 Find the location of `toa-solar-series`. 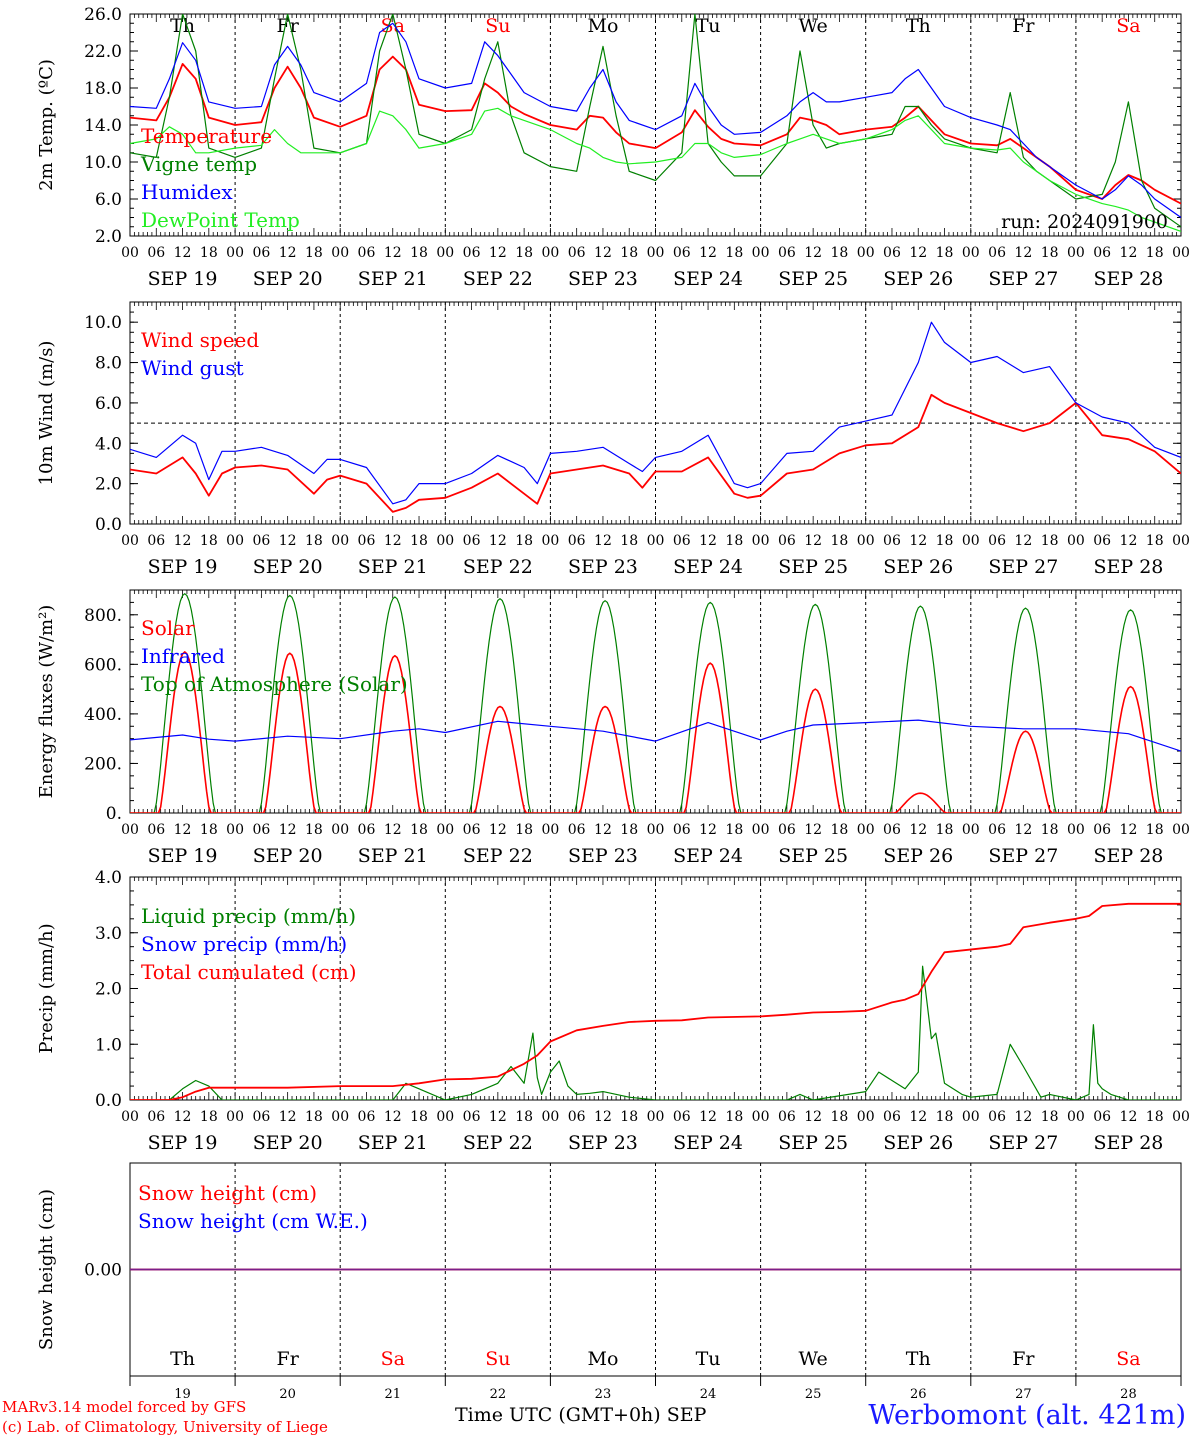

toa-solar-series is located at coordinates (655, 703).